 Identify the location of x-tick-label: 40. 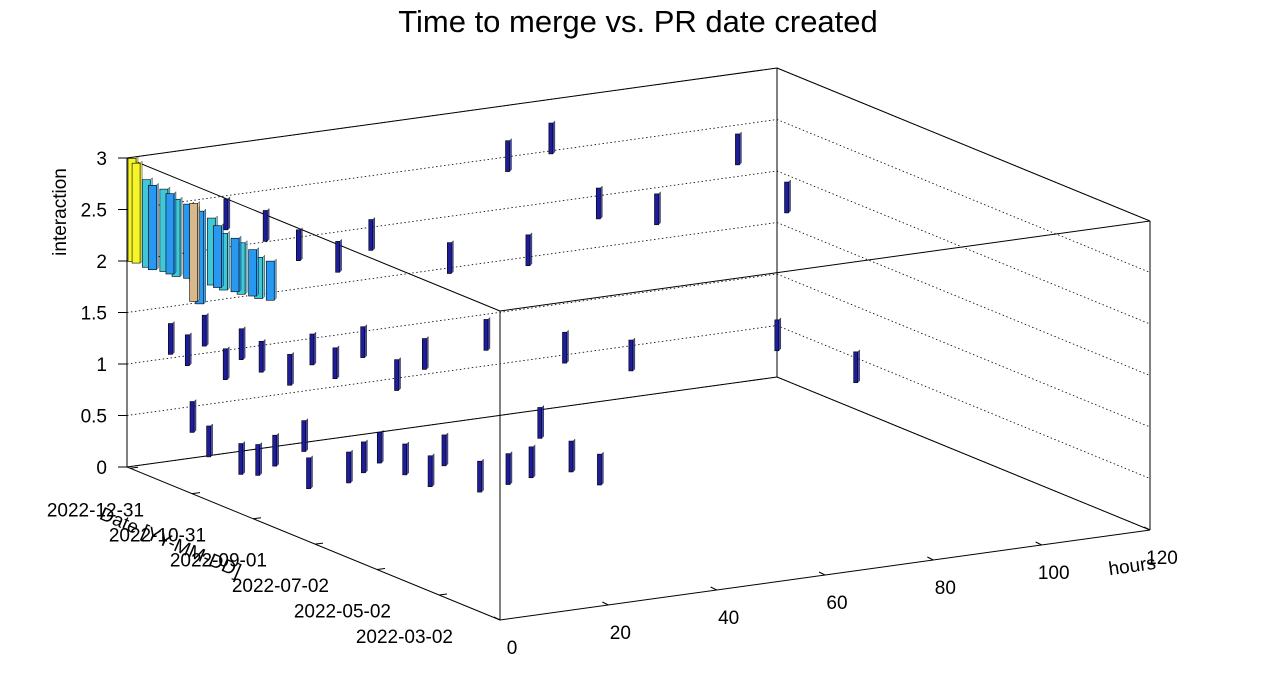
(728, 618).